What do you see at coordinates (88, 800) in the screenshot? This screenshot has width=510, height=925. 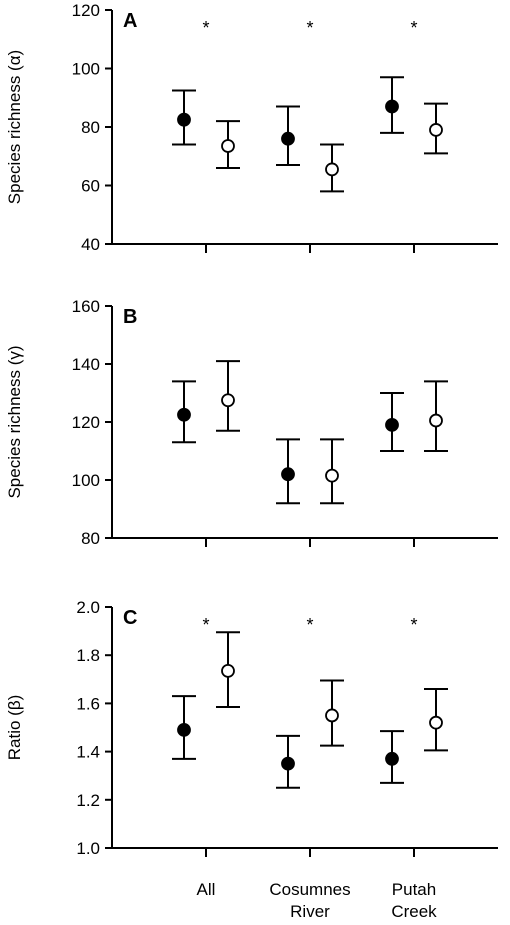 I see `y-tick-label: 1.2` at bounding box center [88, 800].